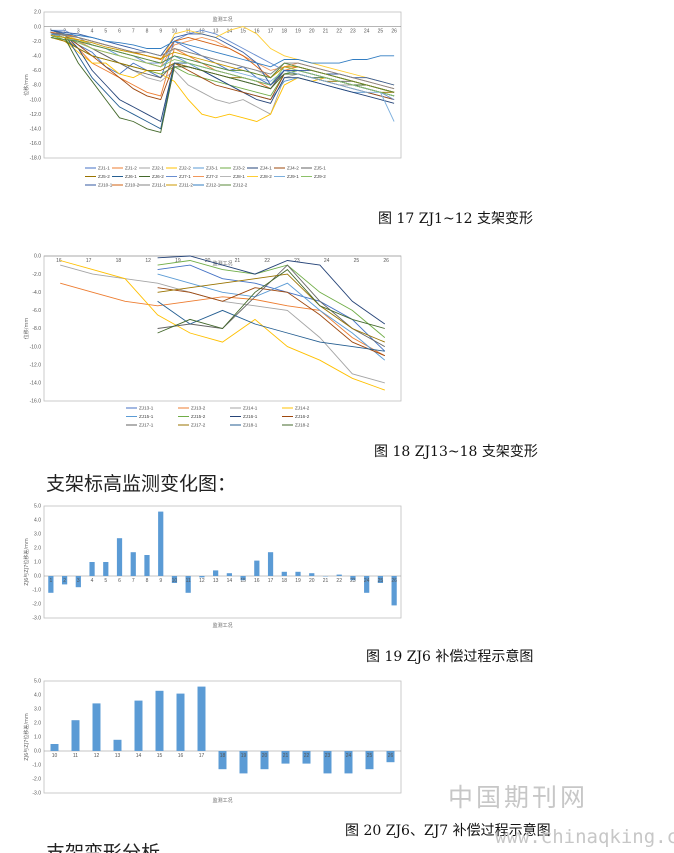  I want to click on y-tick-label: 1.0, so click(37, 563).